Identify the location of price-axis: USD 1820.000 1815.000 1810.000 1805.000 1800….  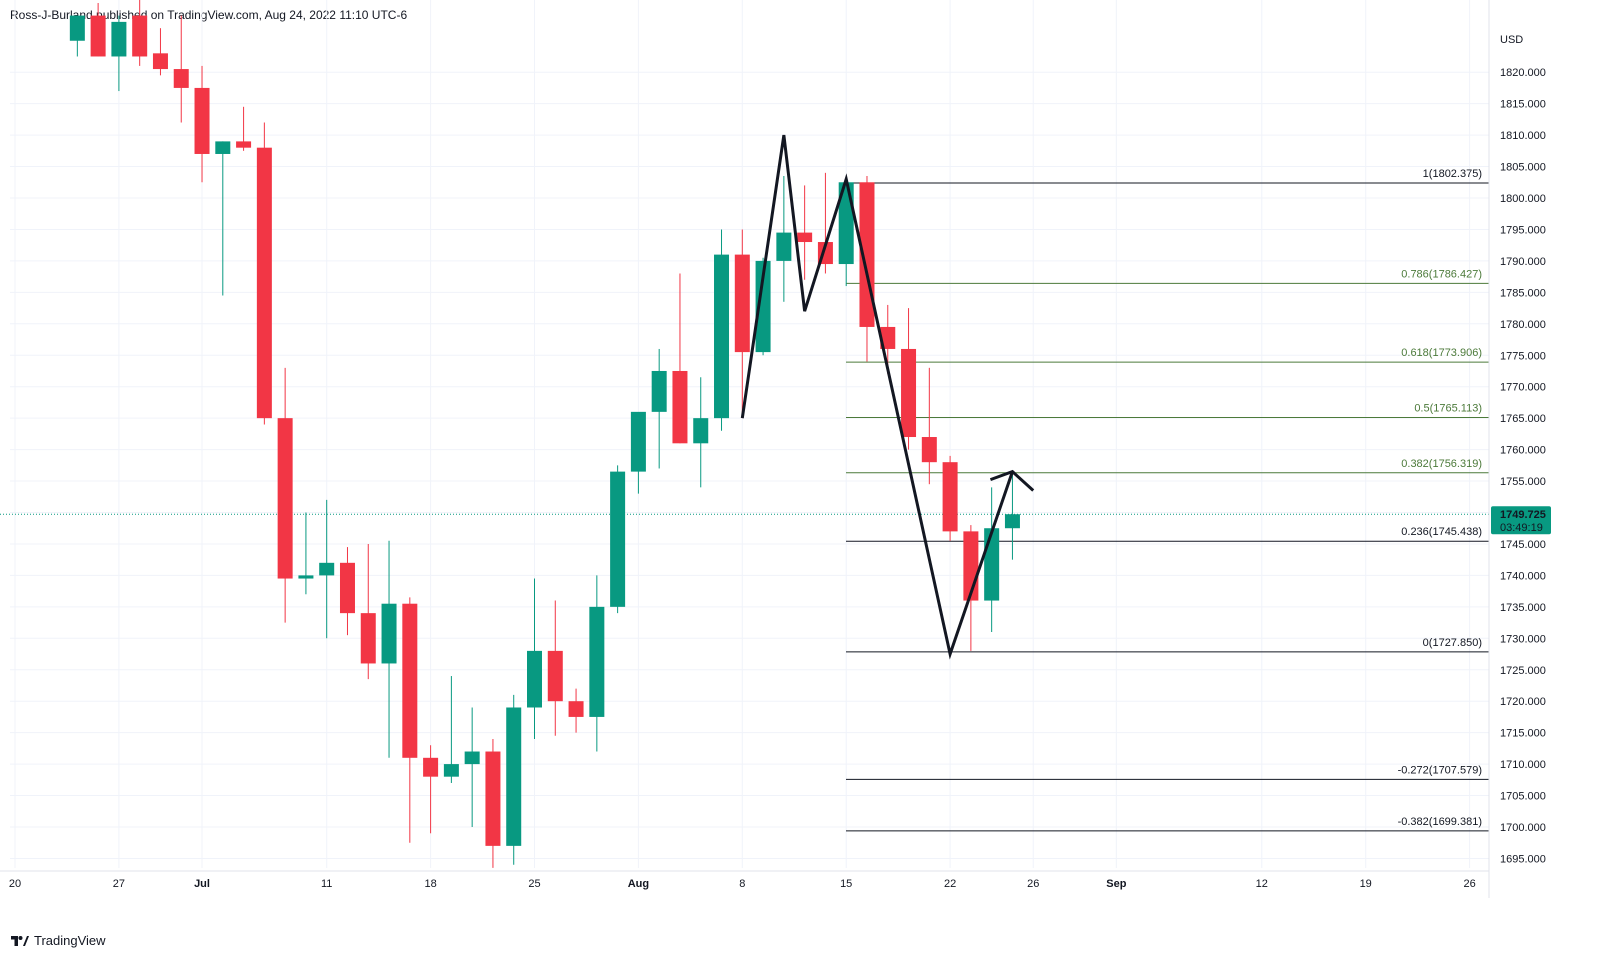
(1517, 449).